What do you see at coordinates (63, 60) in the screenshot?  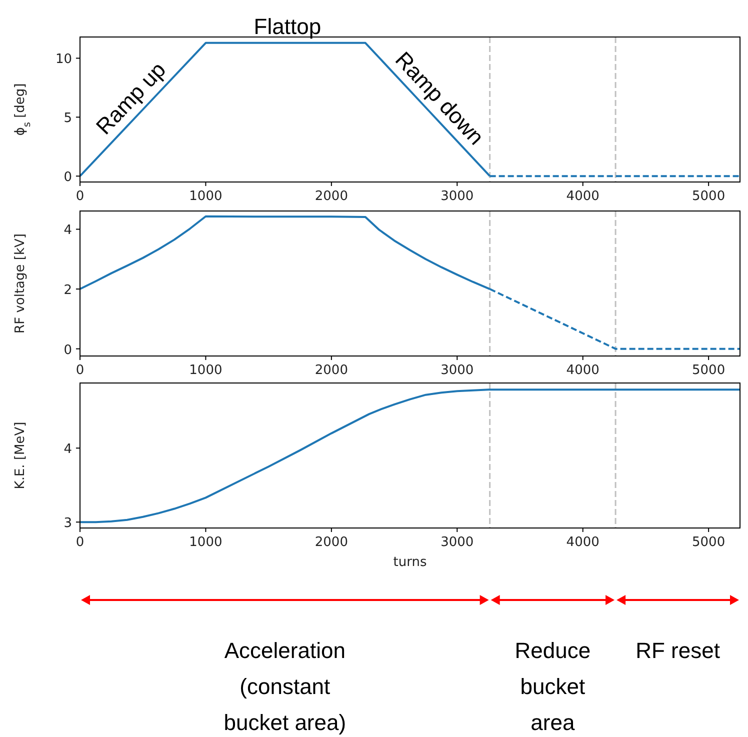 I see `y-tick-label: 10` at bounding box center [63, 60].